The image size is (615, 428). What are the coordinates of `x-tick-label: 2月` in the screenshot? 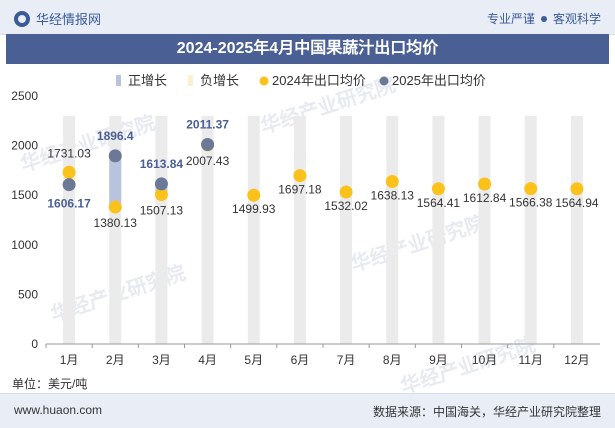 It's located at (115, 360).